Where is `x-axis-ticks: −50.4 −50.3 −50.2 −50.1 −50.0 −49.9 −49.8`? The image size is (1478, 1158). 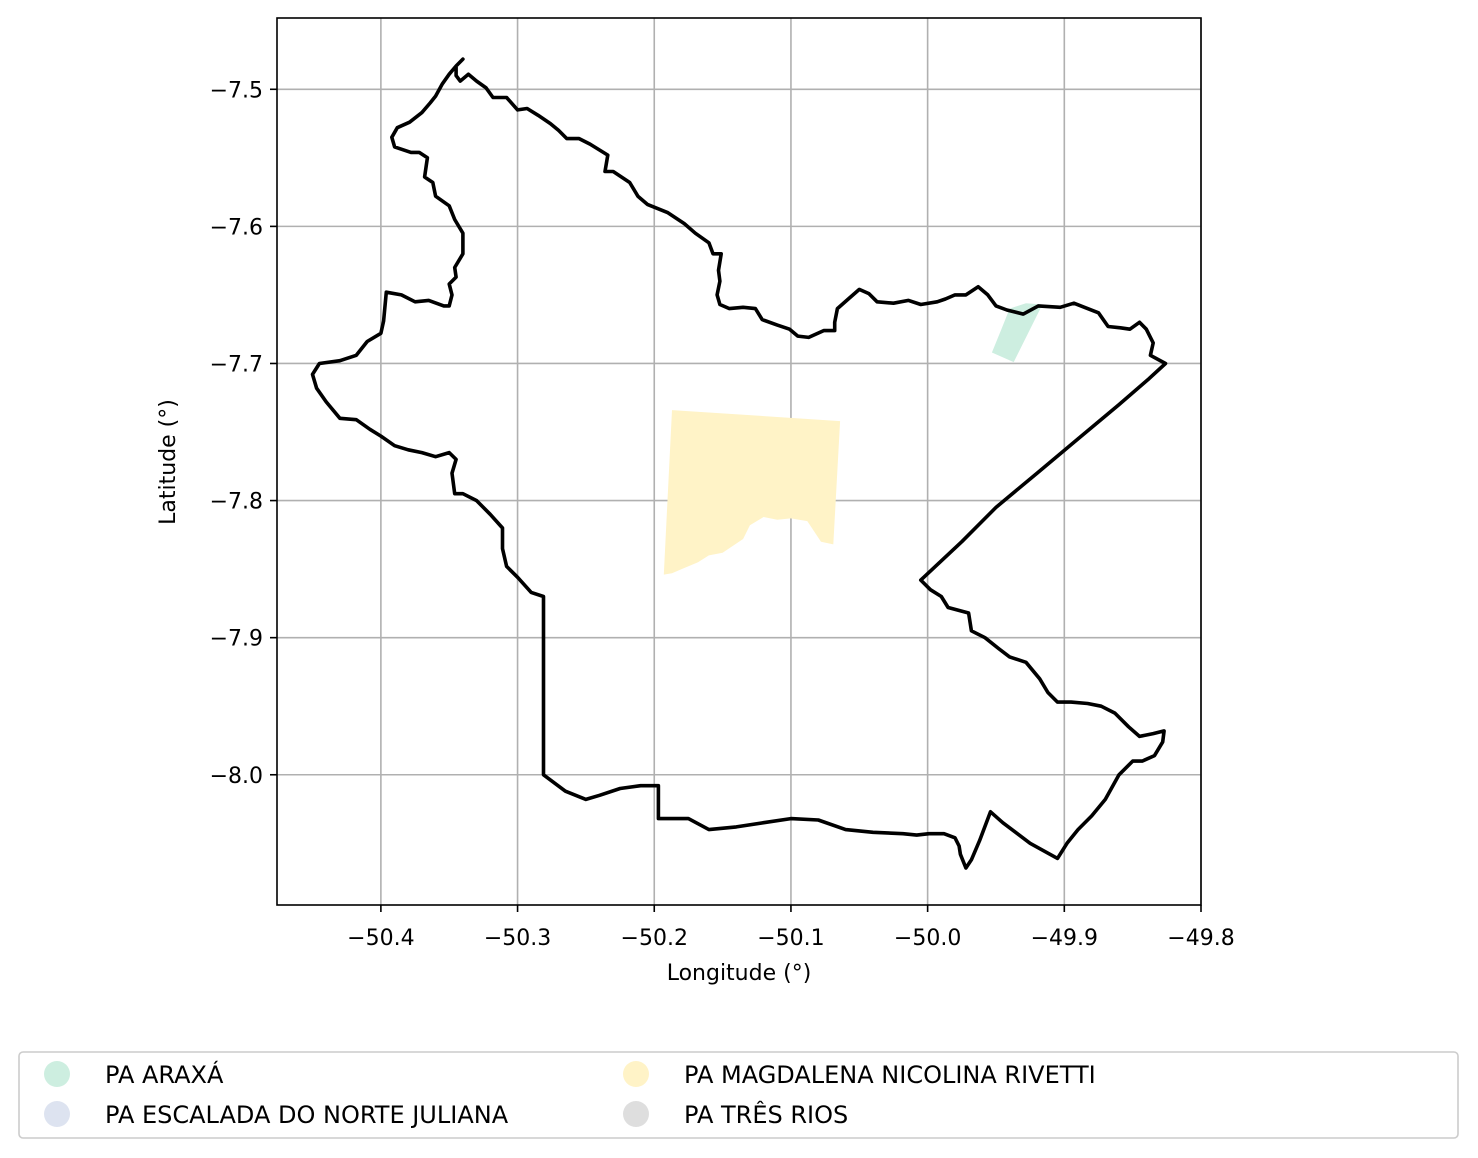 x-axis-ticks: −50.4 −50.3 −50.2 −50.1 −50.0 −49.9 −49.8 is located at coordinates (791, 928).